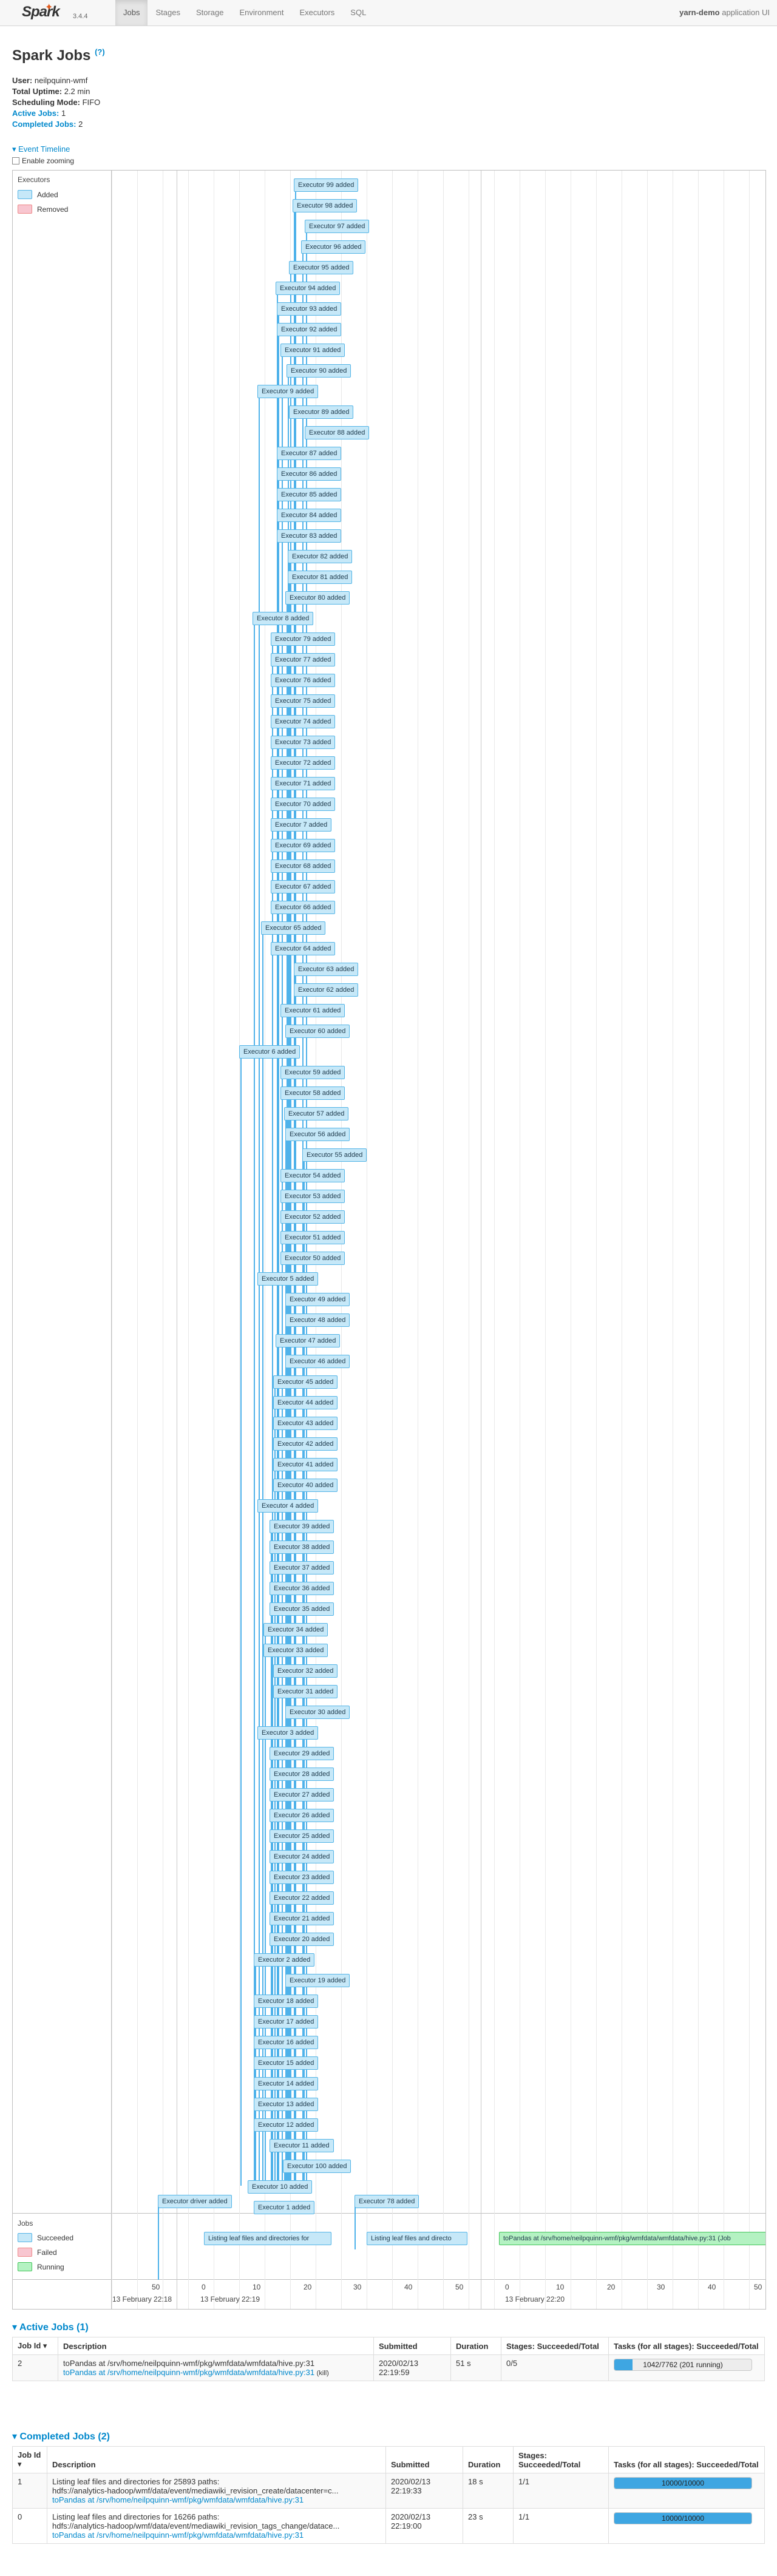 Image resolution: width=777 pixels, height=2576 pixels. What do you see at coordinates (35, 114) in the screenshot?
I see `active-jobs-link: Active Jobs:` at bounding box center [35, 114].